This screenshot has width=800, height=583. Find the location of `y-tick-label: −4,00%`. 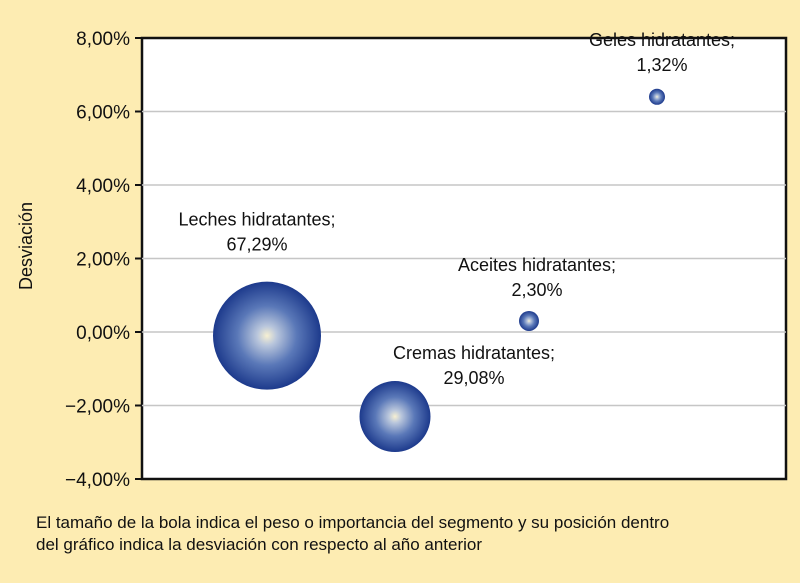

y-tick-label: −4,00% is located at coordinates (97, 480).